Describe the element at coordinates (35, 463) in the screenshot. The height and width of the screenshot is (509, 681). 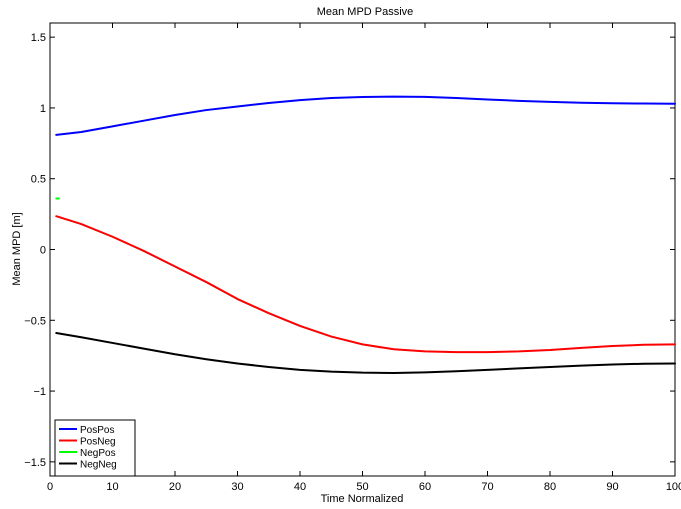
I see `y-tick-label: −1.5` at that location.